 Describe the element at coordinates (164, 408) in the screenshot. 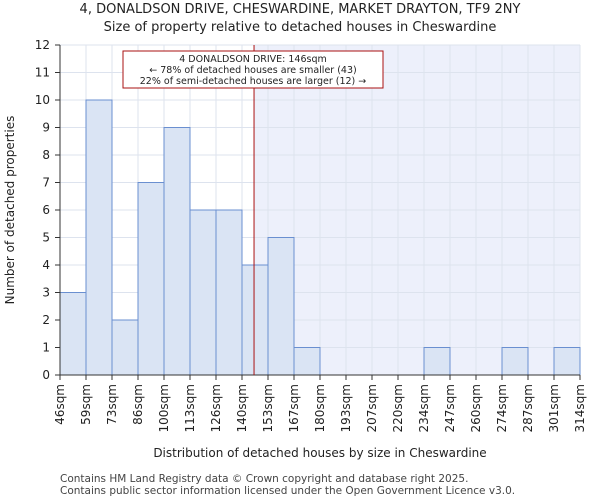

I see `x-tick-label: 100sqm` at that location.